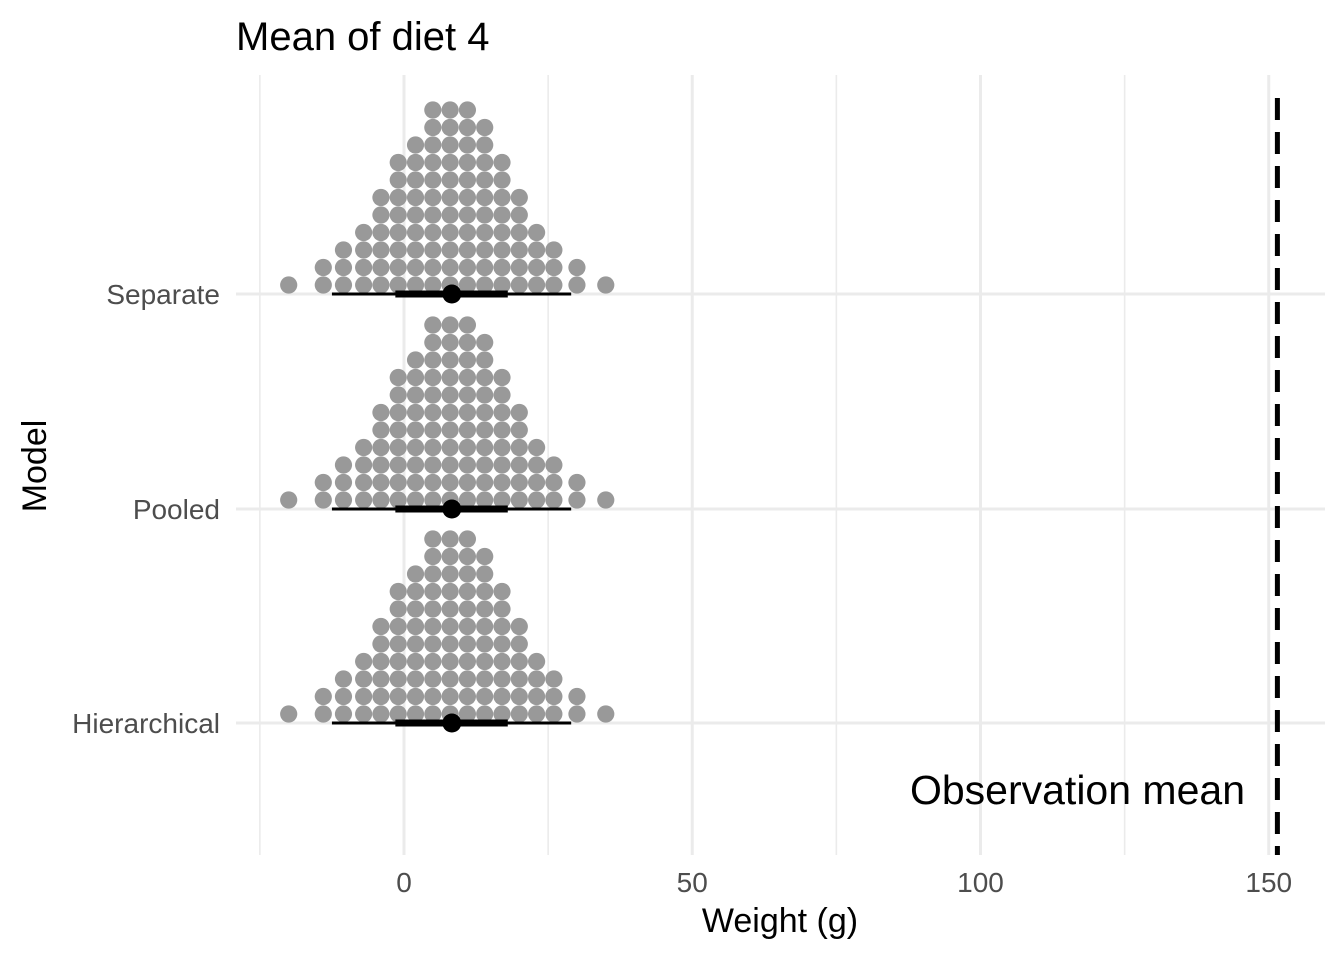 The width and height of the screenshot is (1344, 960). What do you see at coordinates (1077, 790) in the screenshot?
I see `reference-line-label: Observation mean` at bounding box center [1077, 790].